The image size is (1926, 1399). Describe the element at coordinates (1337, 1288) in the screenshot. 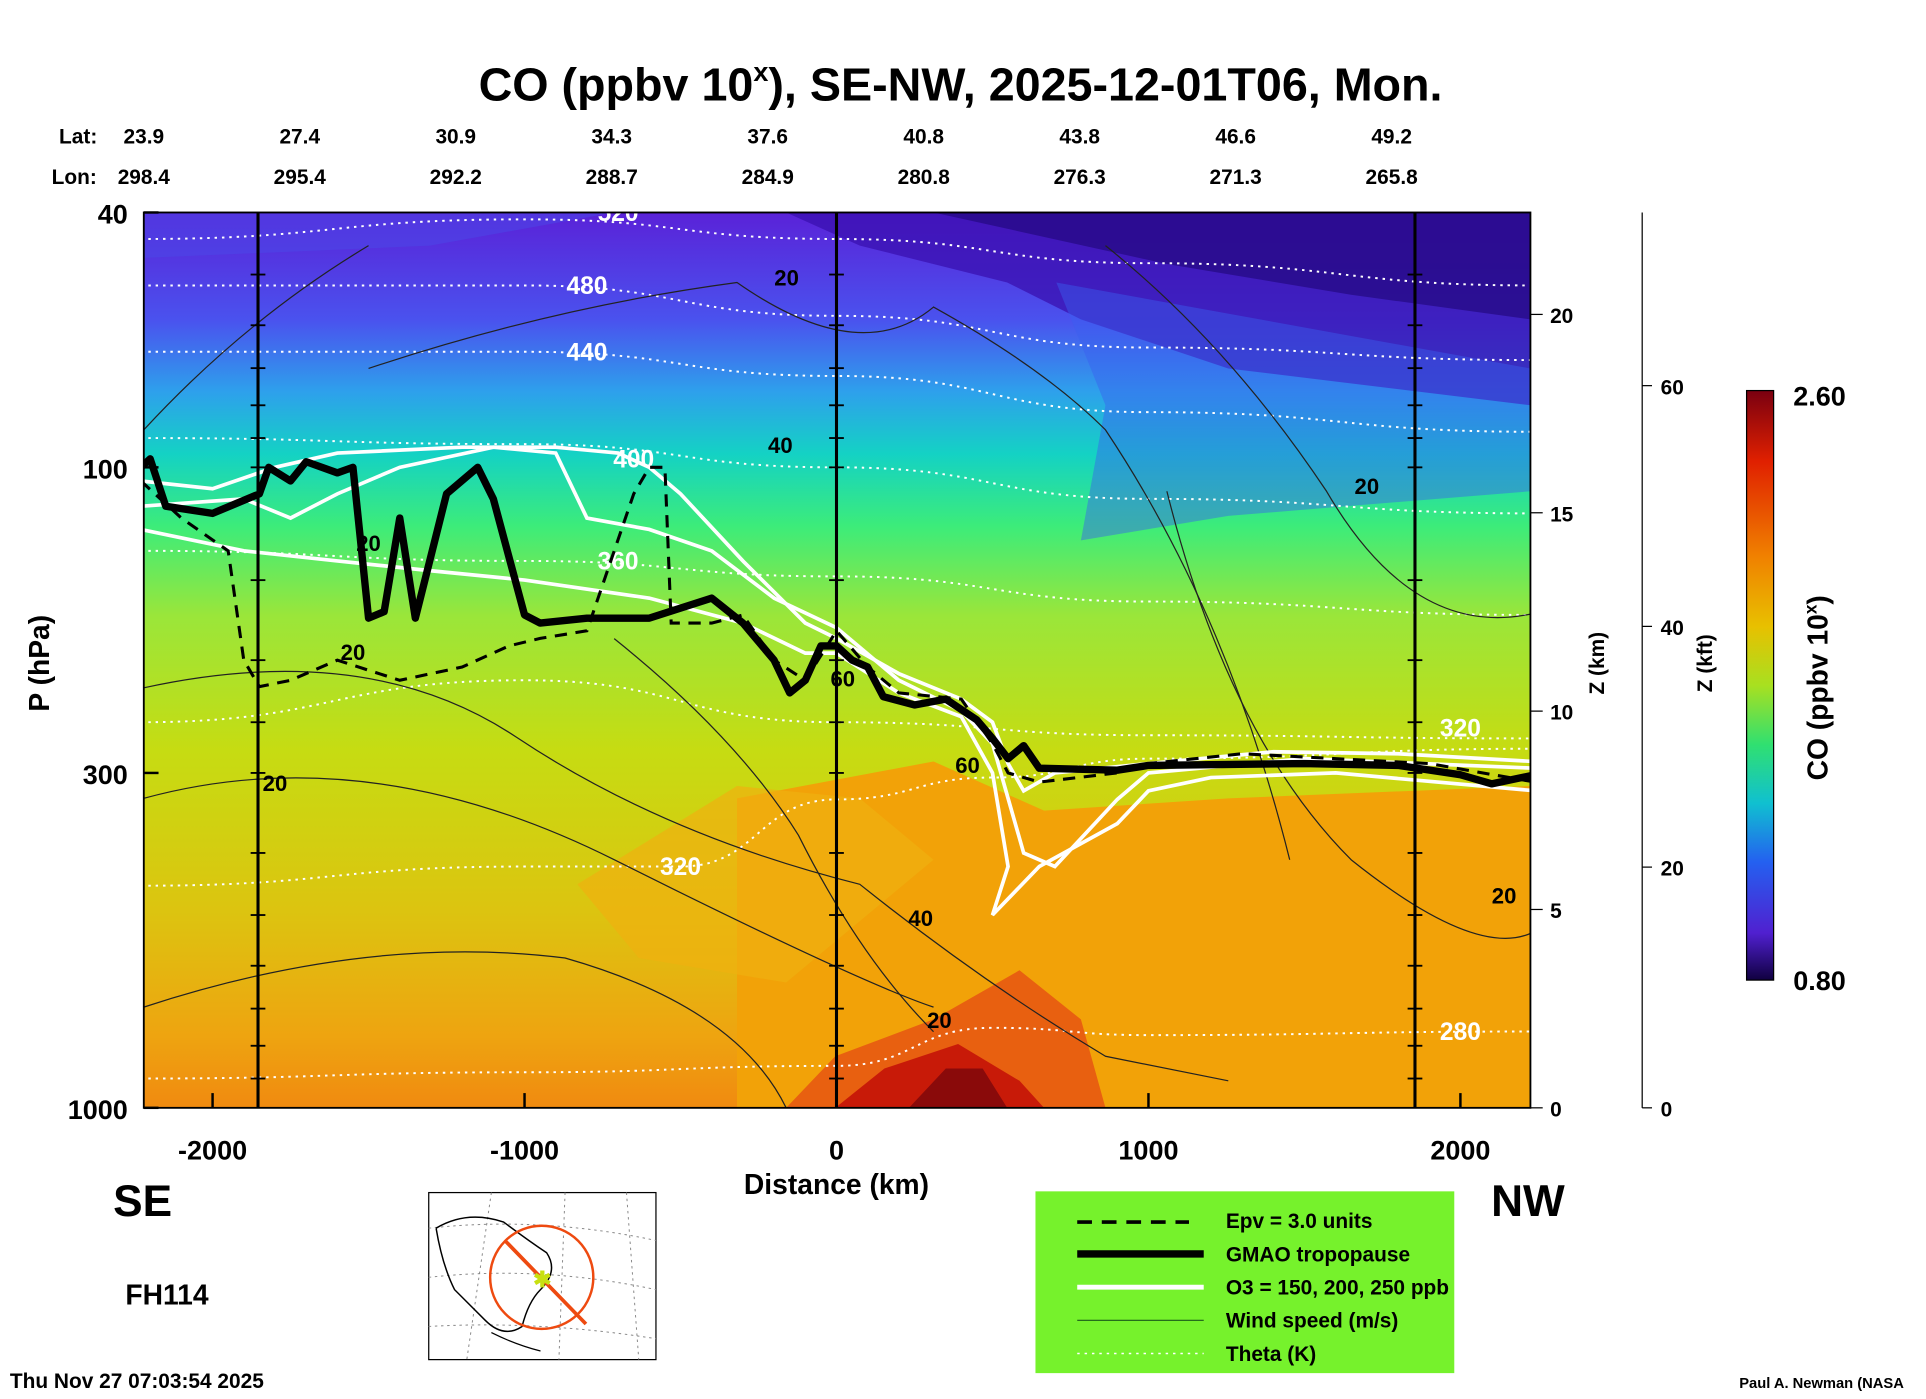

I see `legend-item-o3: O3 = 150, 200, 250 ppb` at that location.